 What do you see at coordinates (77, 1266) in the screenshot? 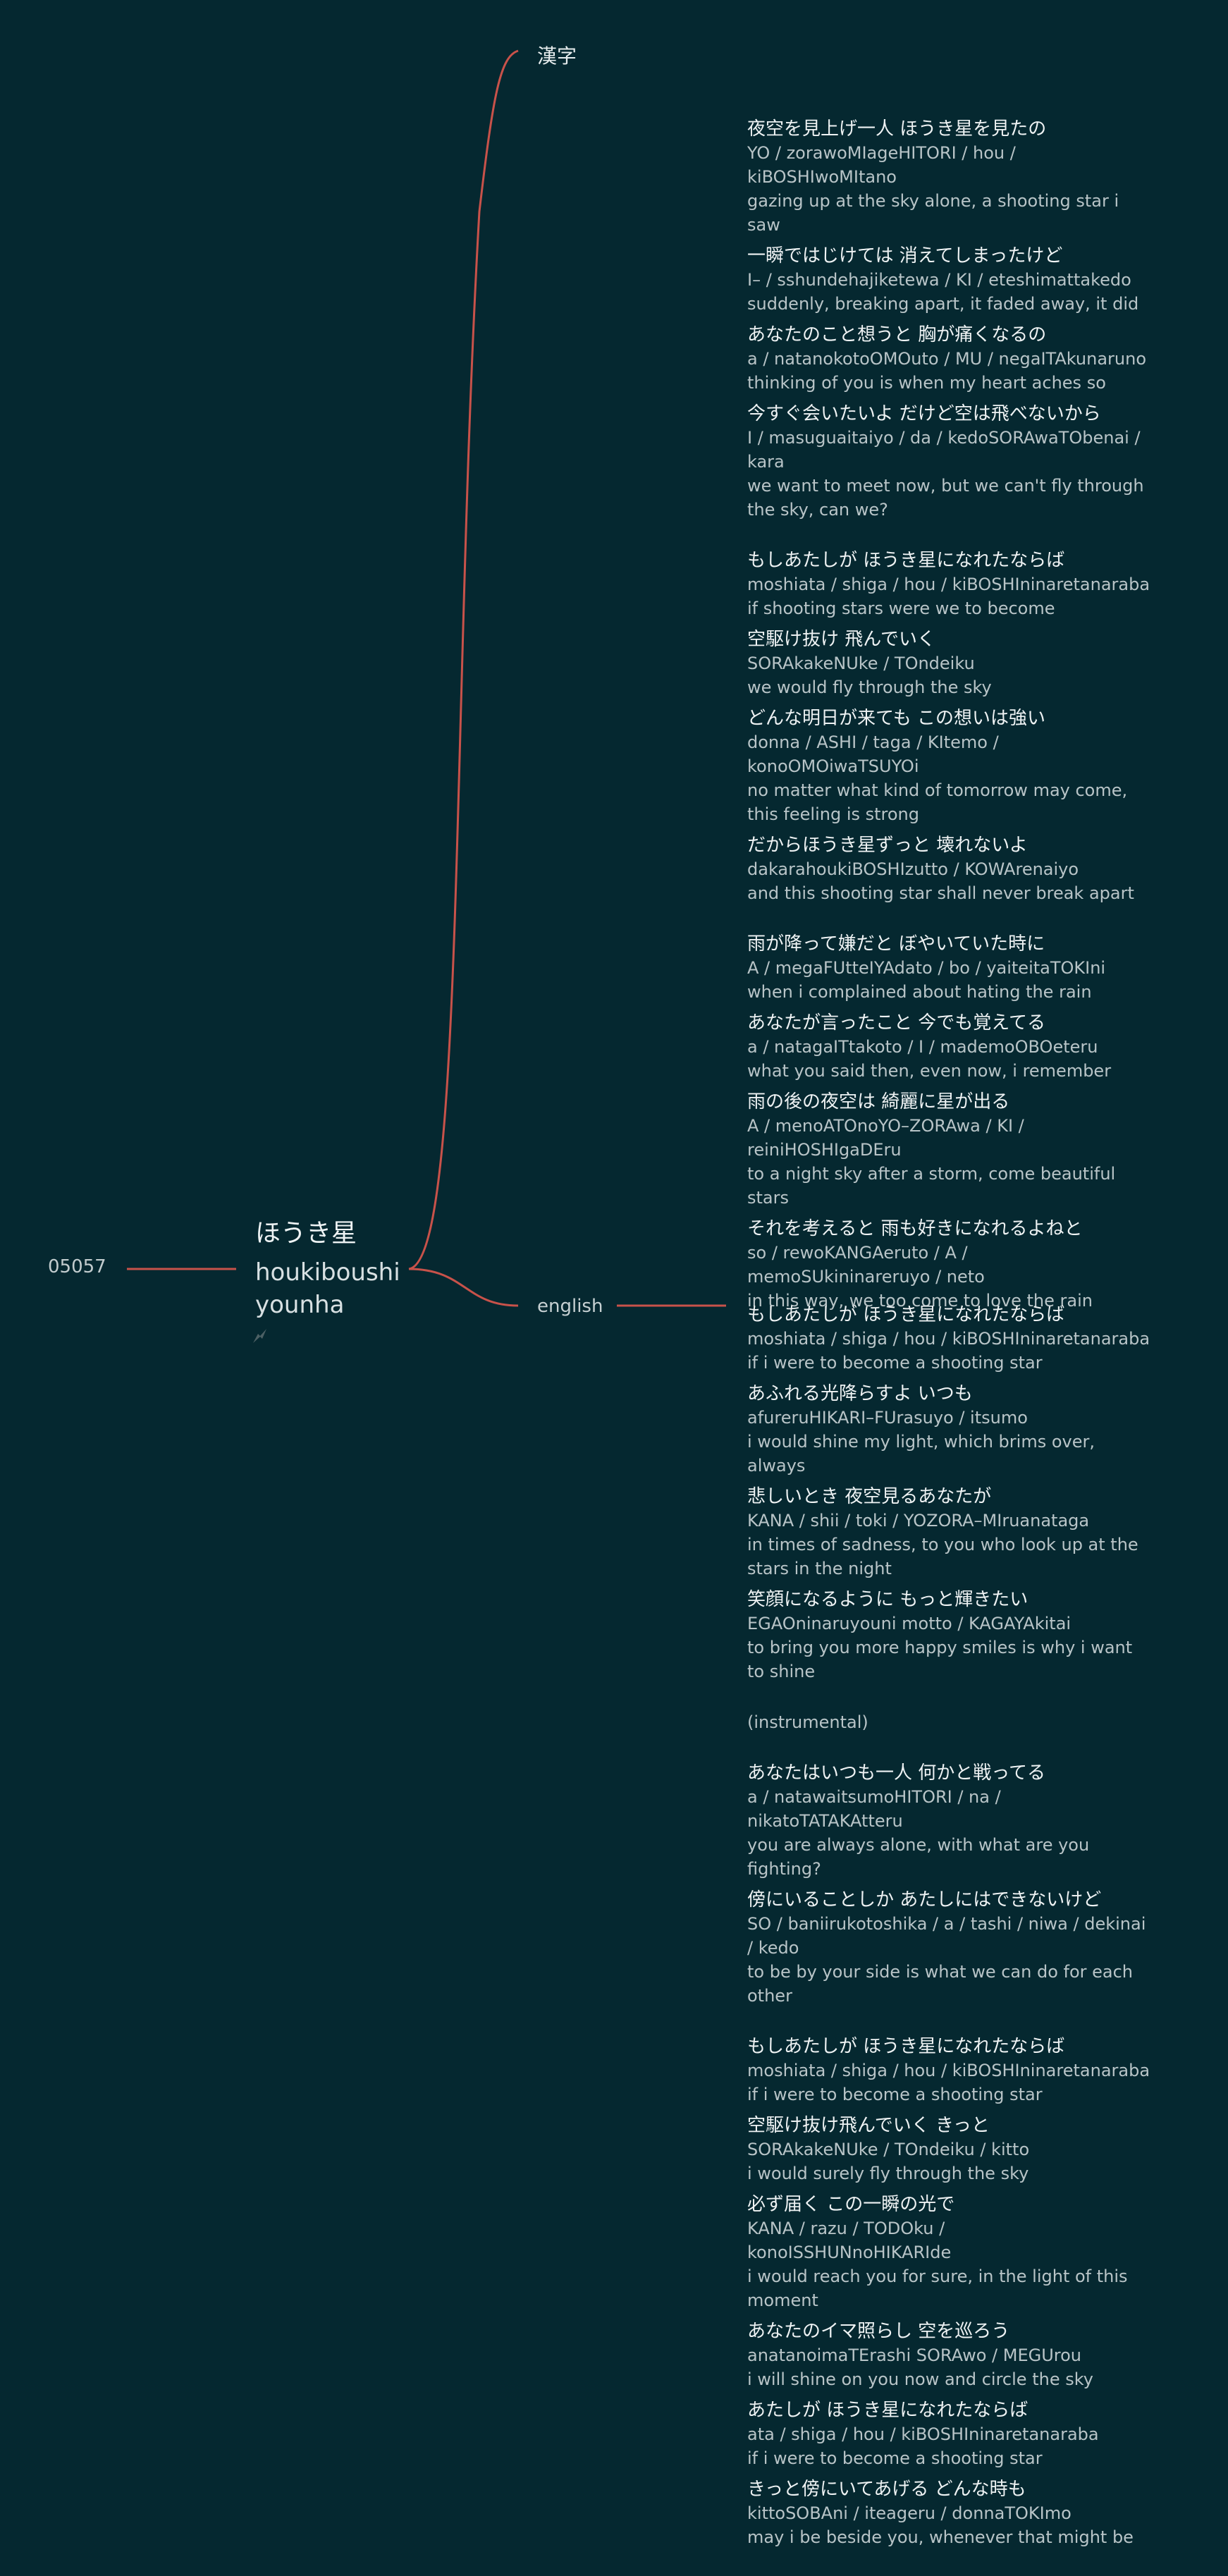
I see `node-id: 05057` at bounding box center [77, 1266].